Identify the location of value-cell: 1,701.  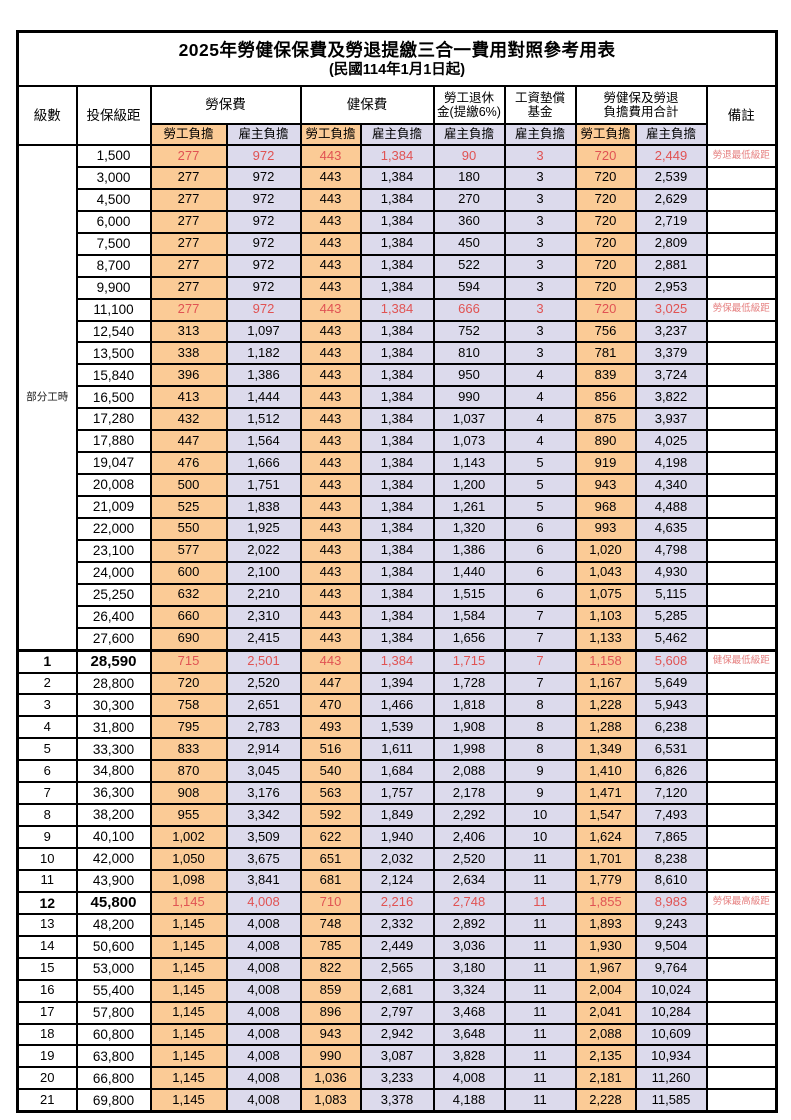
(605, 859).